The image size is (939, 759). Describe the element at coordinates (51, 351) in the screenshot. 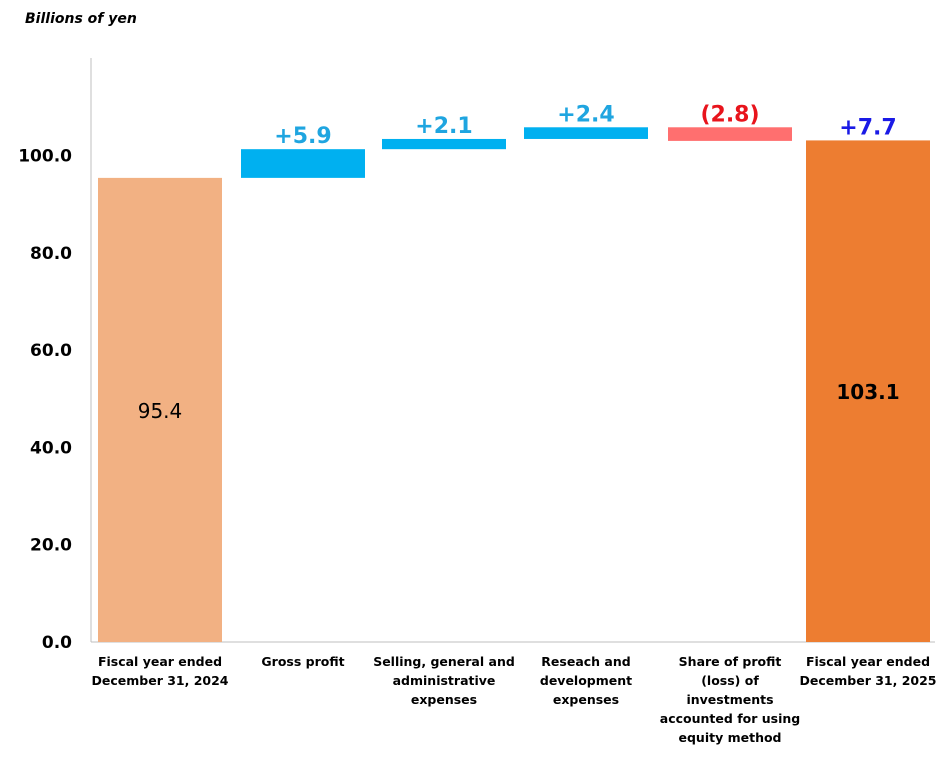

I see `y-tick-label: 60.0` at that location.